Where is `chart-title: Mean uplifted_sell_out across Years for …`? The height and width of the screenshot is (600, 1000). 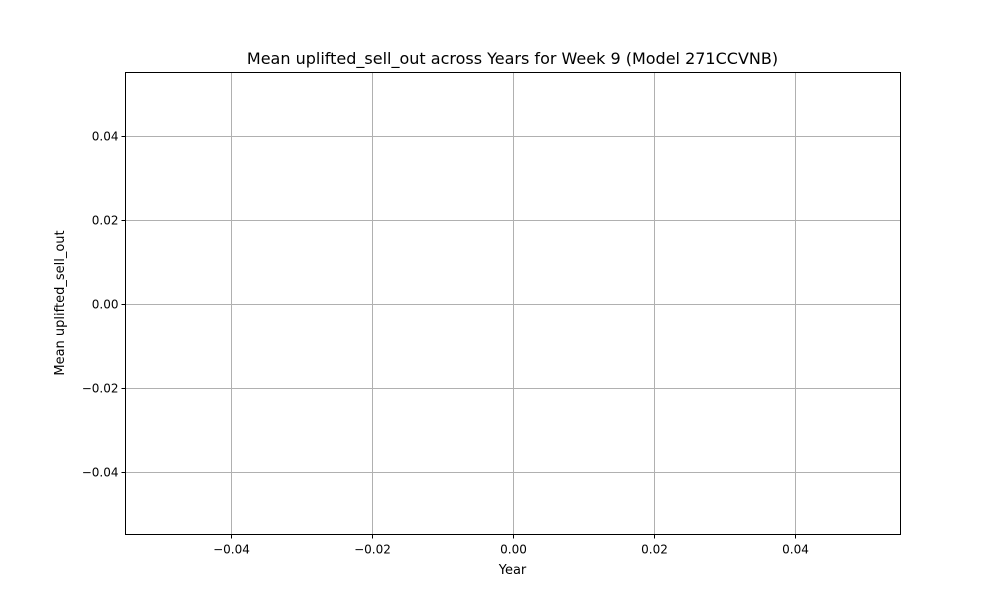
chart-title: Mean uplifted_sell_out across Years for … is located at coordinates (512, 59).